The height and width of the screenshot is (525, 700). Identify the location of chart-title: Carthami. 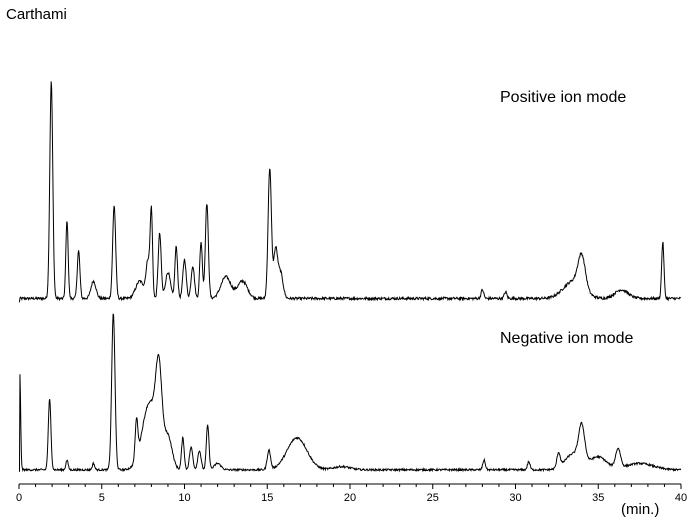
(36, 14).